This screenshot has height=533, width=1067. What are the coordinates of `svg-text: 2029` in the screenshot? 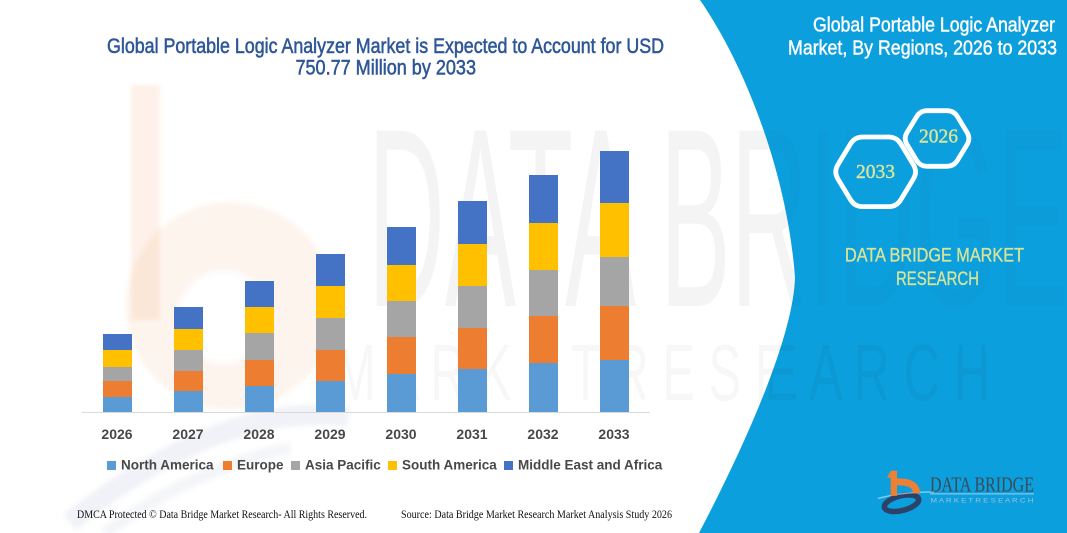 It's located at (329, 434).